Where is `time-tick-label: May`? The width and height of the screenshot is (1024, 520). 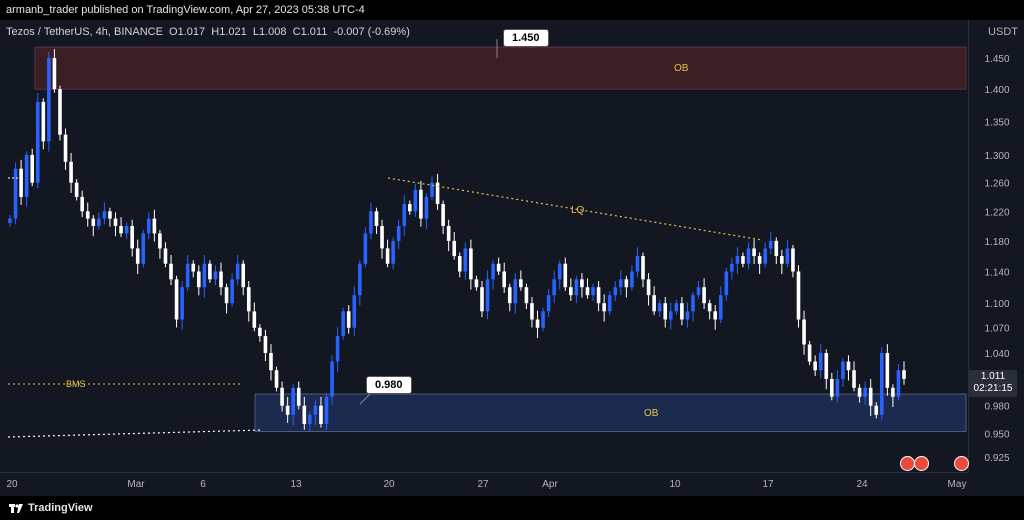
time-tick-label: May is located at coordinates (957, 484).